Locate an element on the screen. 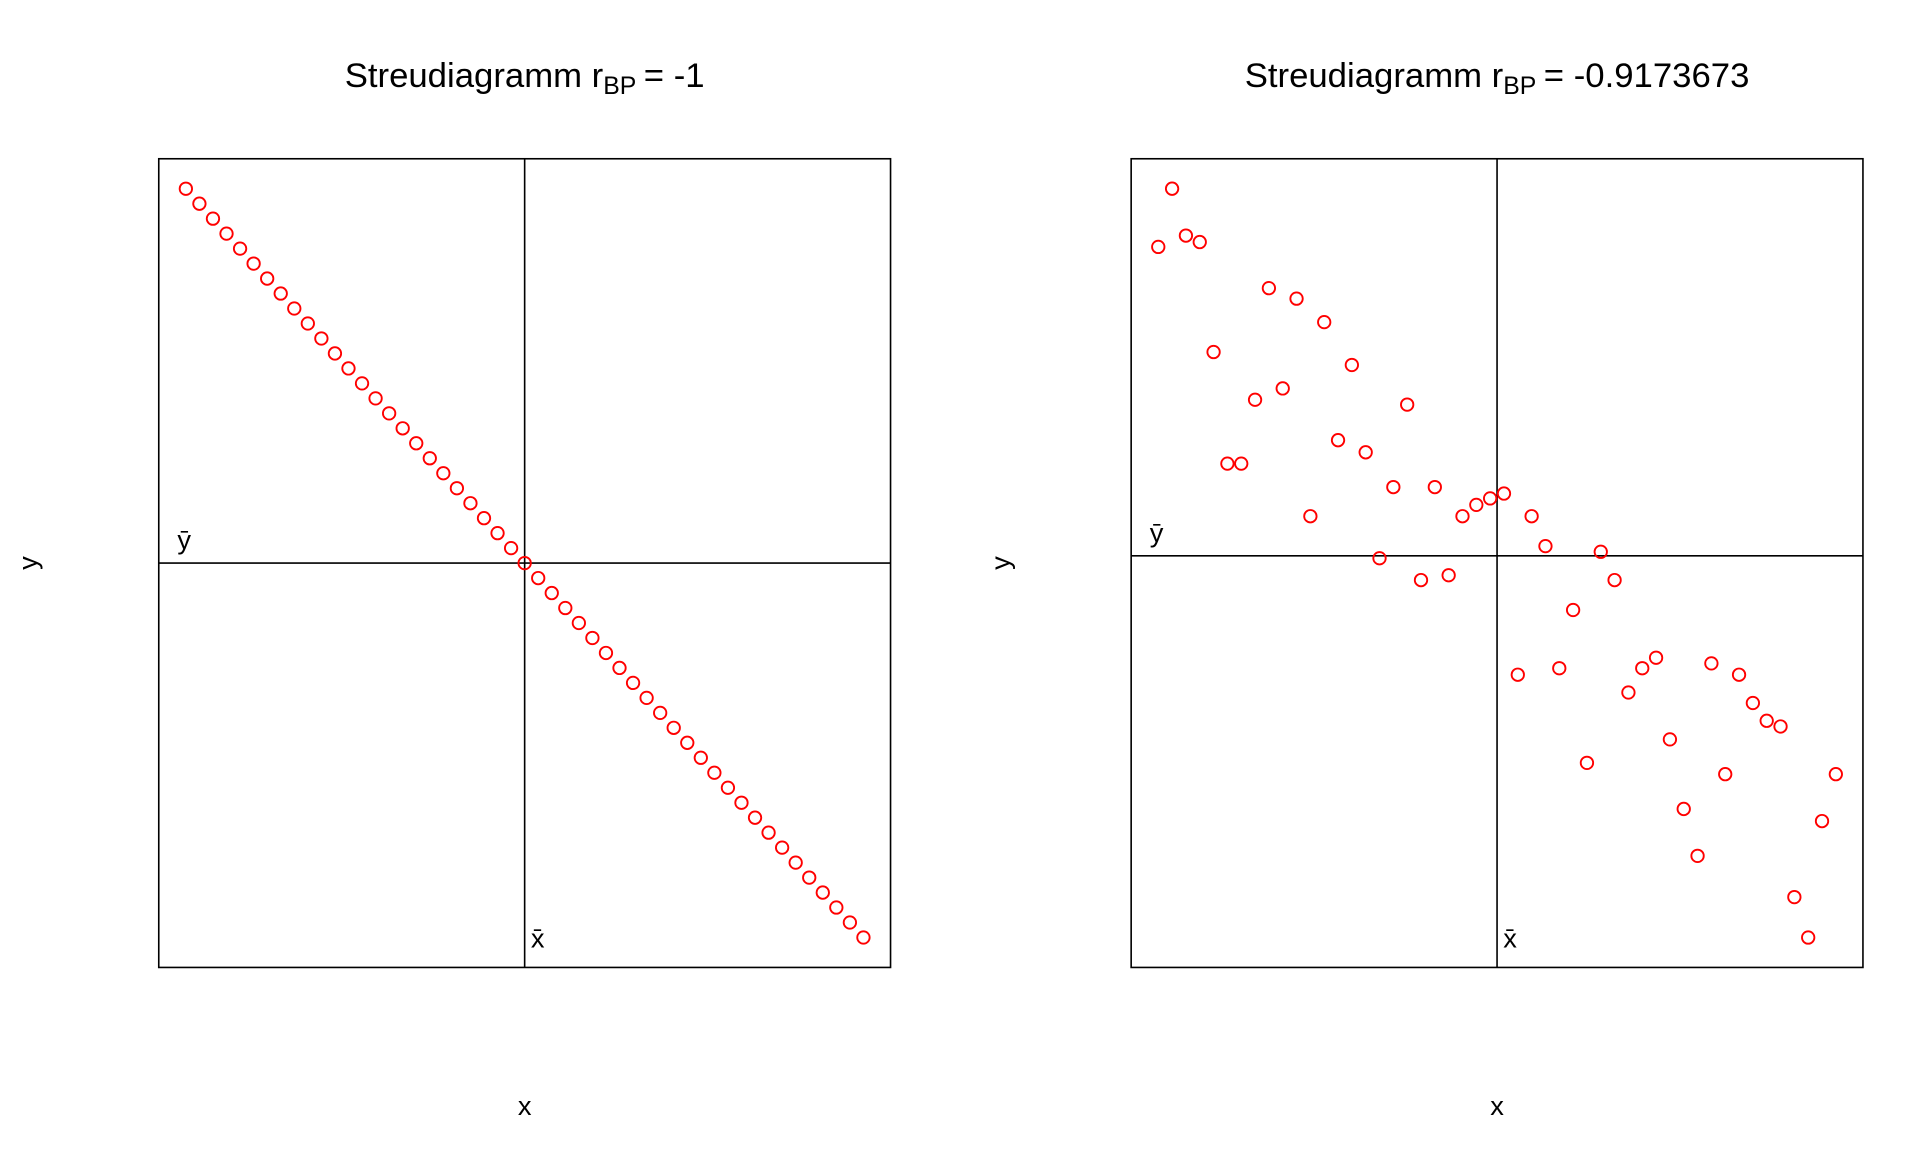 This screenshot has width=1920, height=1152. title-subscript: BP is located at coordinates (619, 85).